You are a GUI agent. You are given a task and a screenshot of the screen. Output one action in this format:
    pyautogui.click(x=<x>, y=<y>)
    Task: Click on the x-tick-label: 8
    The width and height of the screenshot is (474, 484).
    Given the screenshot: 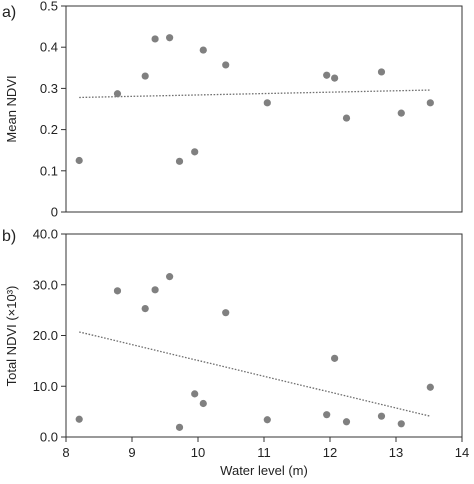 What is the action you would take?
    pyautogui.click(x=65, y=452)
    